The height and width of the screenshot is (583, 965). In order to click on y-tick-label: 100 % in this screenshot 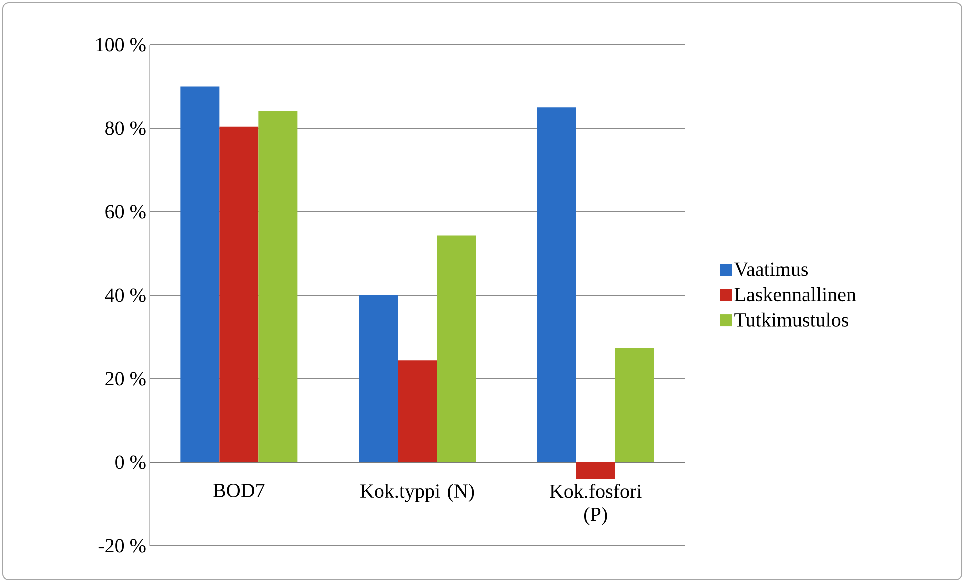, I will do `click(121, 45)`.